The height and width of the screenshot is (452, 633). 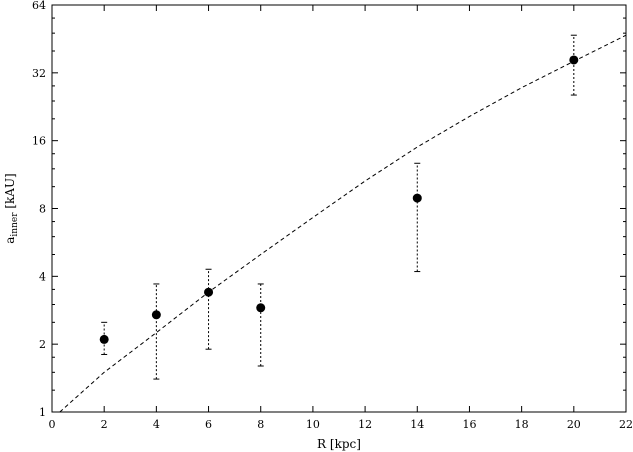 What do you see at coordinates (39, 73) in the screenshot?
I see `y-tick-label: 32` at bounding box center [39, 73].